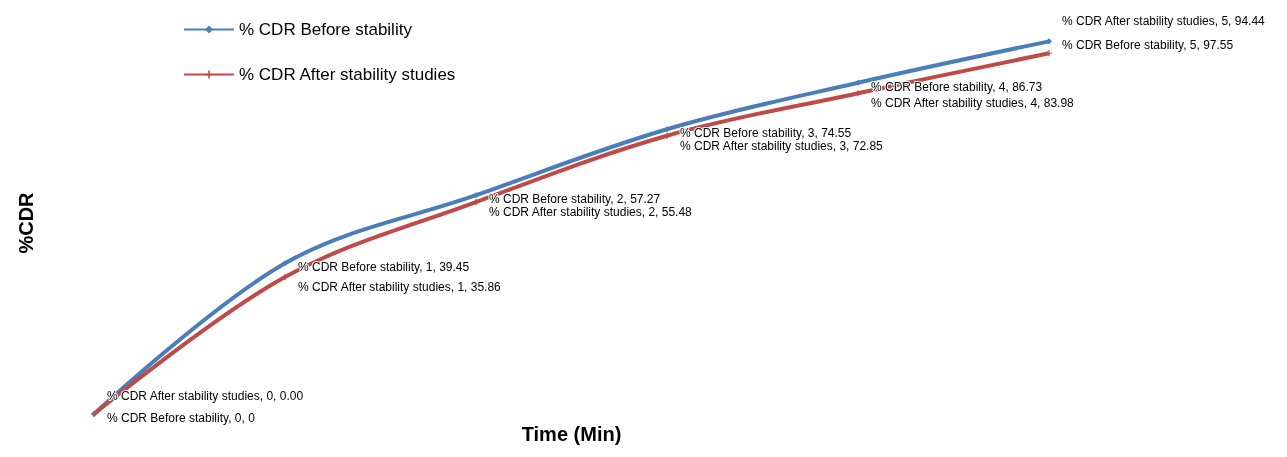  What do you see at coordinates (571, 434) in the screenshot?
I see `x-axis-title: Time (Min)` at bounding box center [571, 434].